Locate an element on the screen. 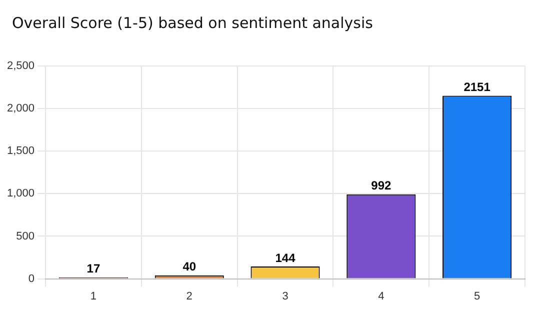 This screenshot has height=312, width=537. y-tick-label: 2,500 is located at coordinates (20, 66).